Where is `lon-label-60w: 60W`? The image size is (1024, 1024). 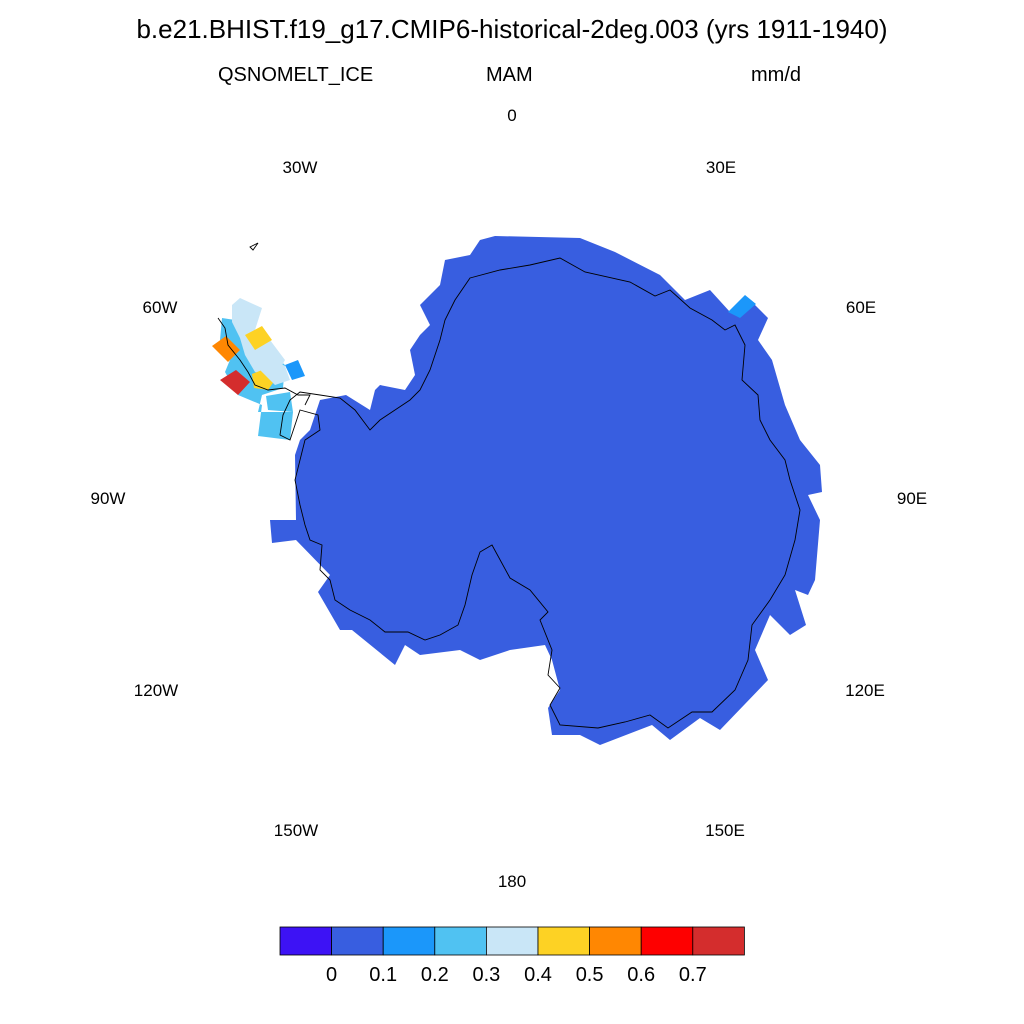
lon-label-60w: 60W is located at coordinates (160, 307).